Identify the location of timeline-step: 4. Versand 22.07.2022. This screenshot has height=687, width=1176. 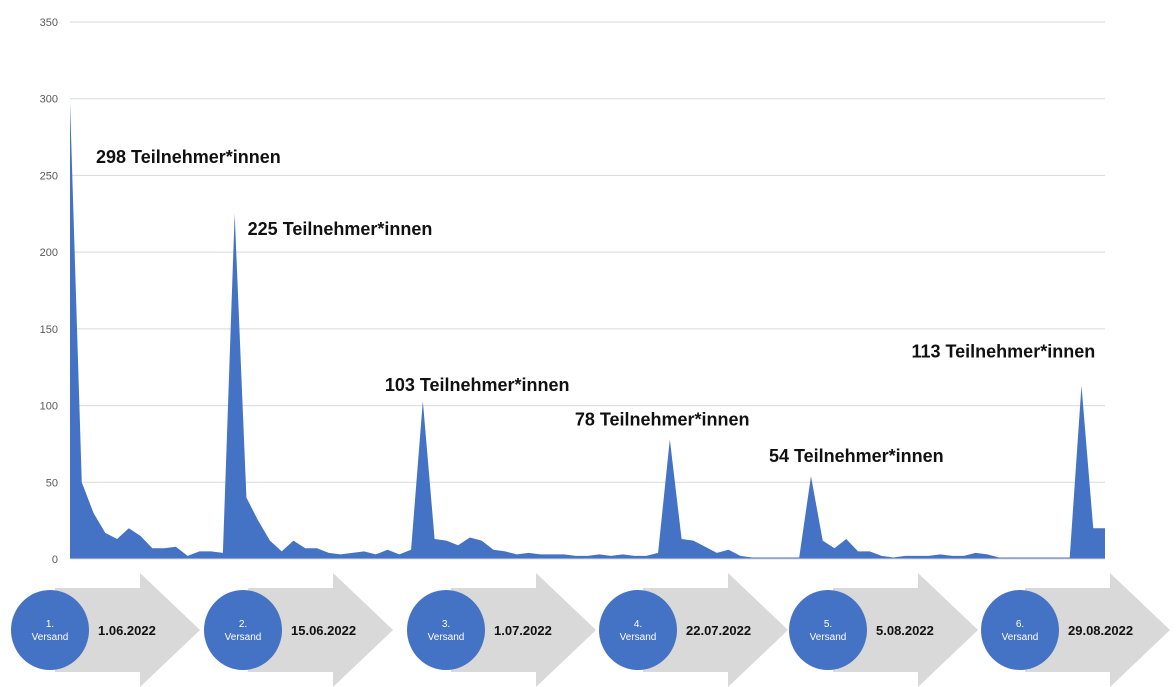
(693, 630).